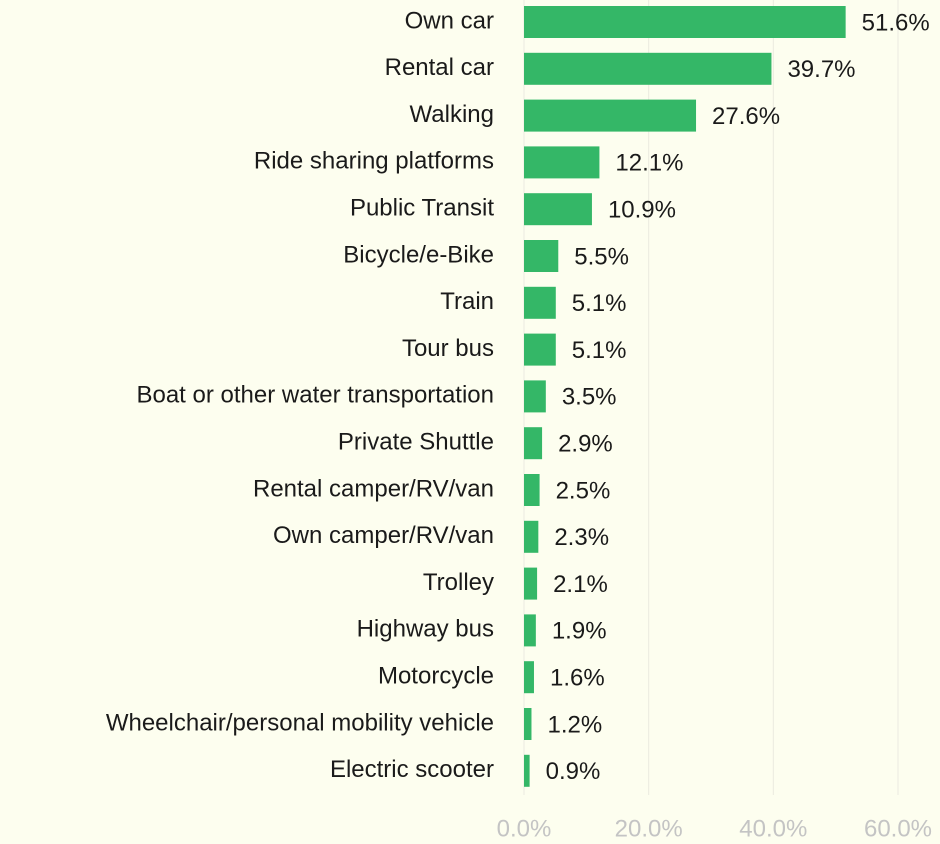  I want to click on value-label: 2.5%, so click(583, 490).